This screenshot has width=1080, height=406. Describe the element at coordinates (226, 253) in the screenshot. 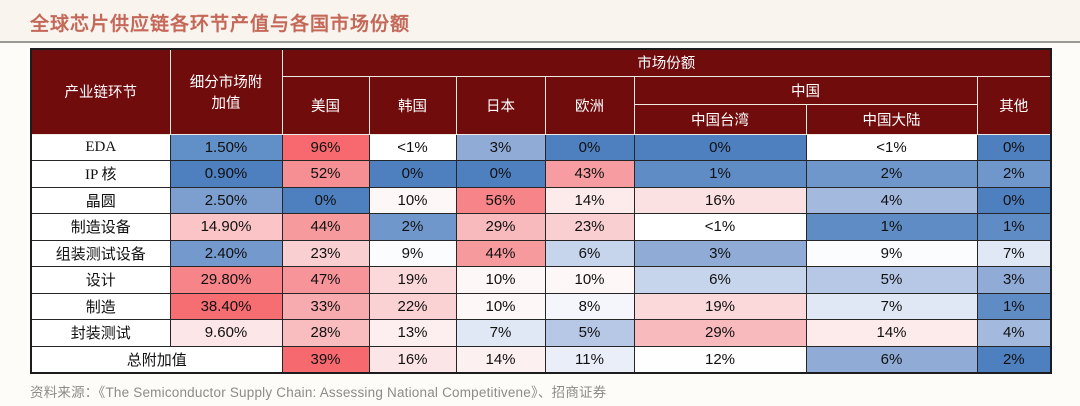

I see `heatmap-cell: 2.40%` at that location.